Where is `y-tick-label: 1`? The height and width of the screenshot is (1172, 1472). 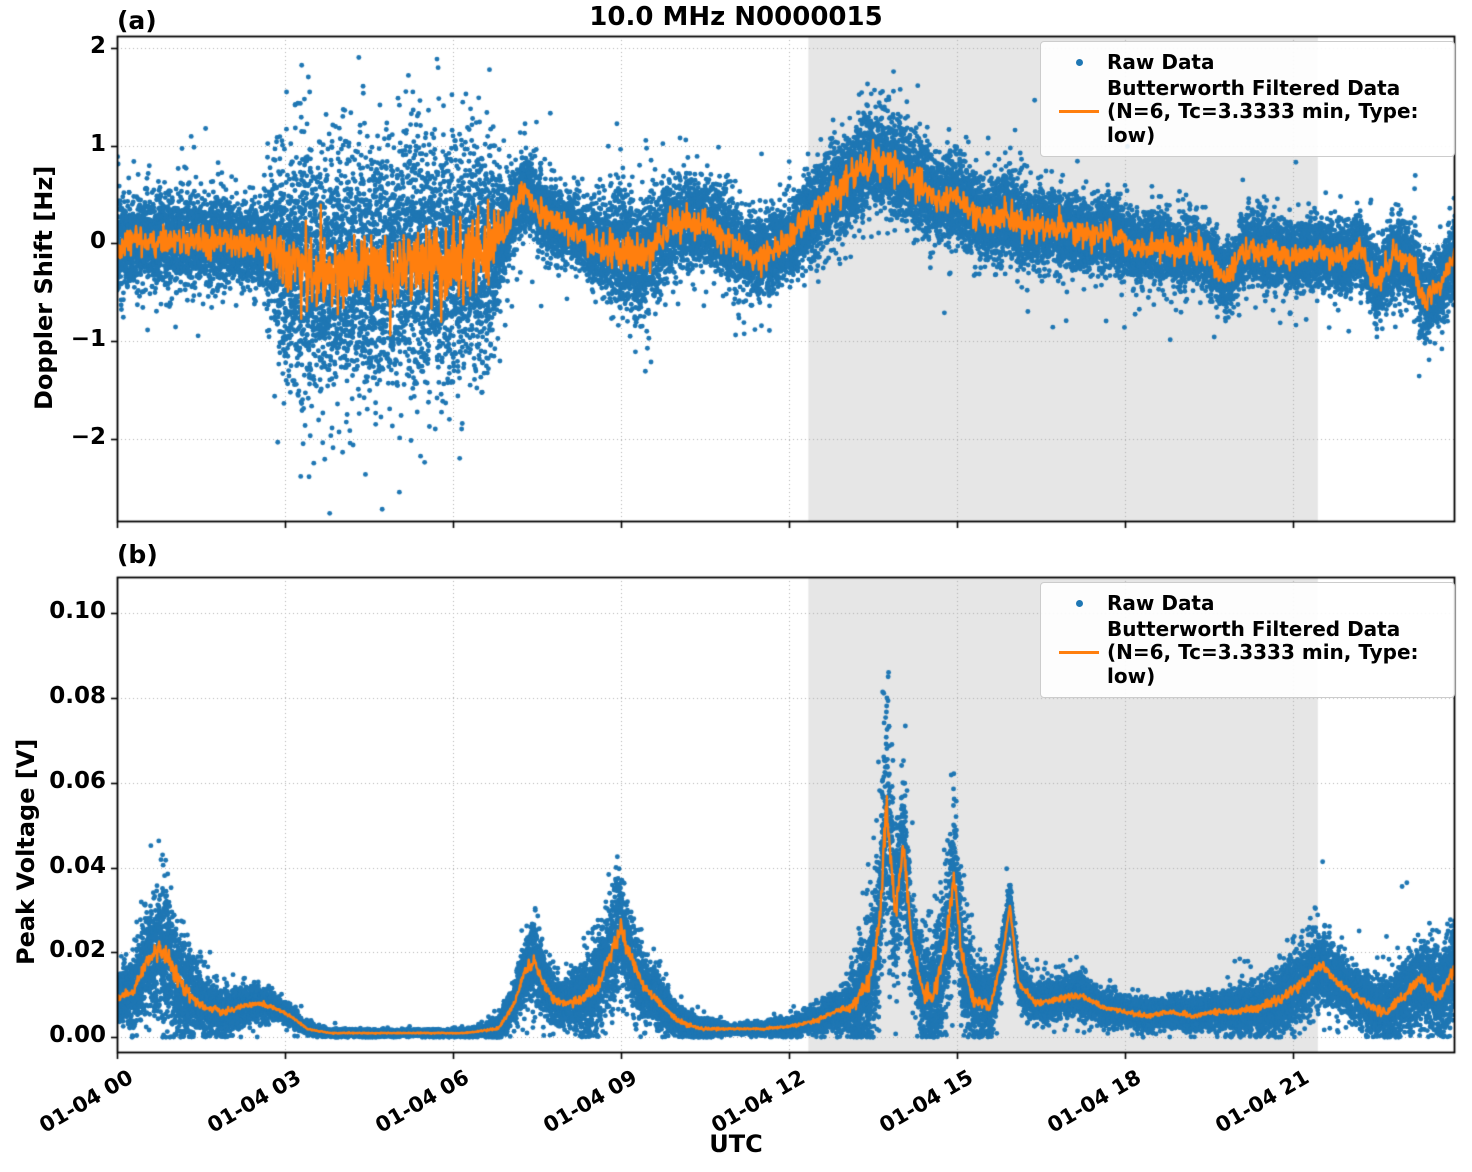 y-tick-label: 1 is located at coordinates (97, 143).